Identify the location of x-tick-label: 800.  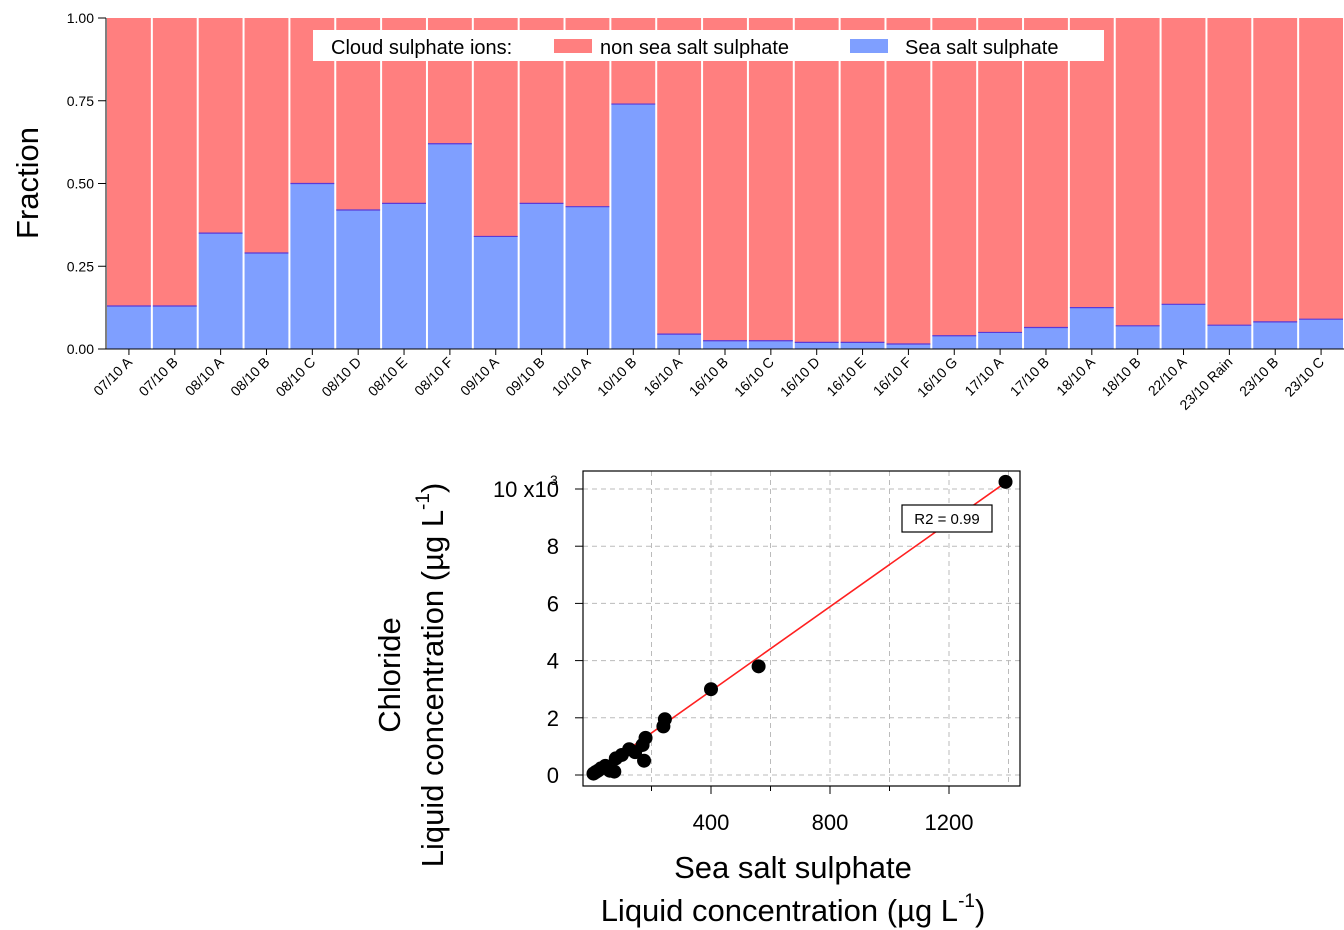
(830, 822).